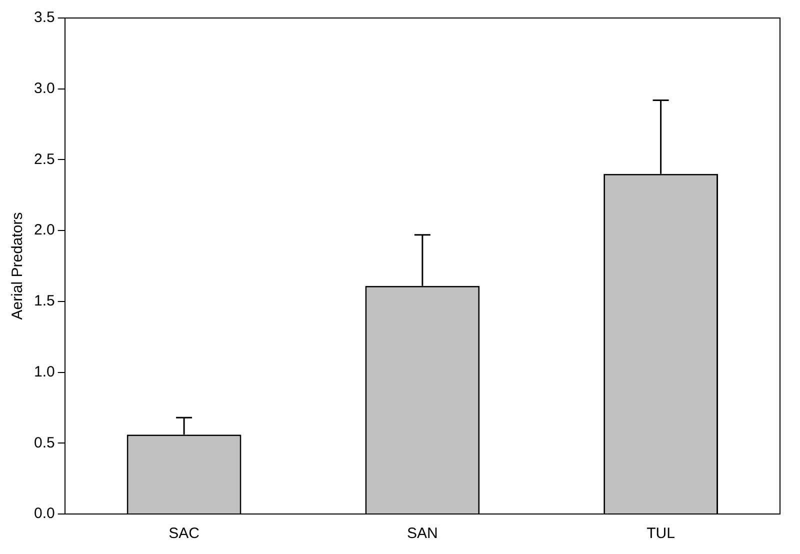 The width and height of the screenshot is (800, 554). I want to click on y-tick-label: 0.0, so click(44, 513).